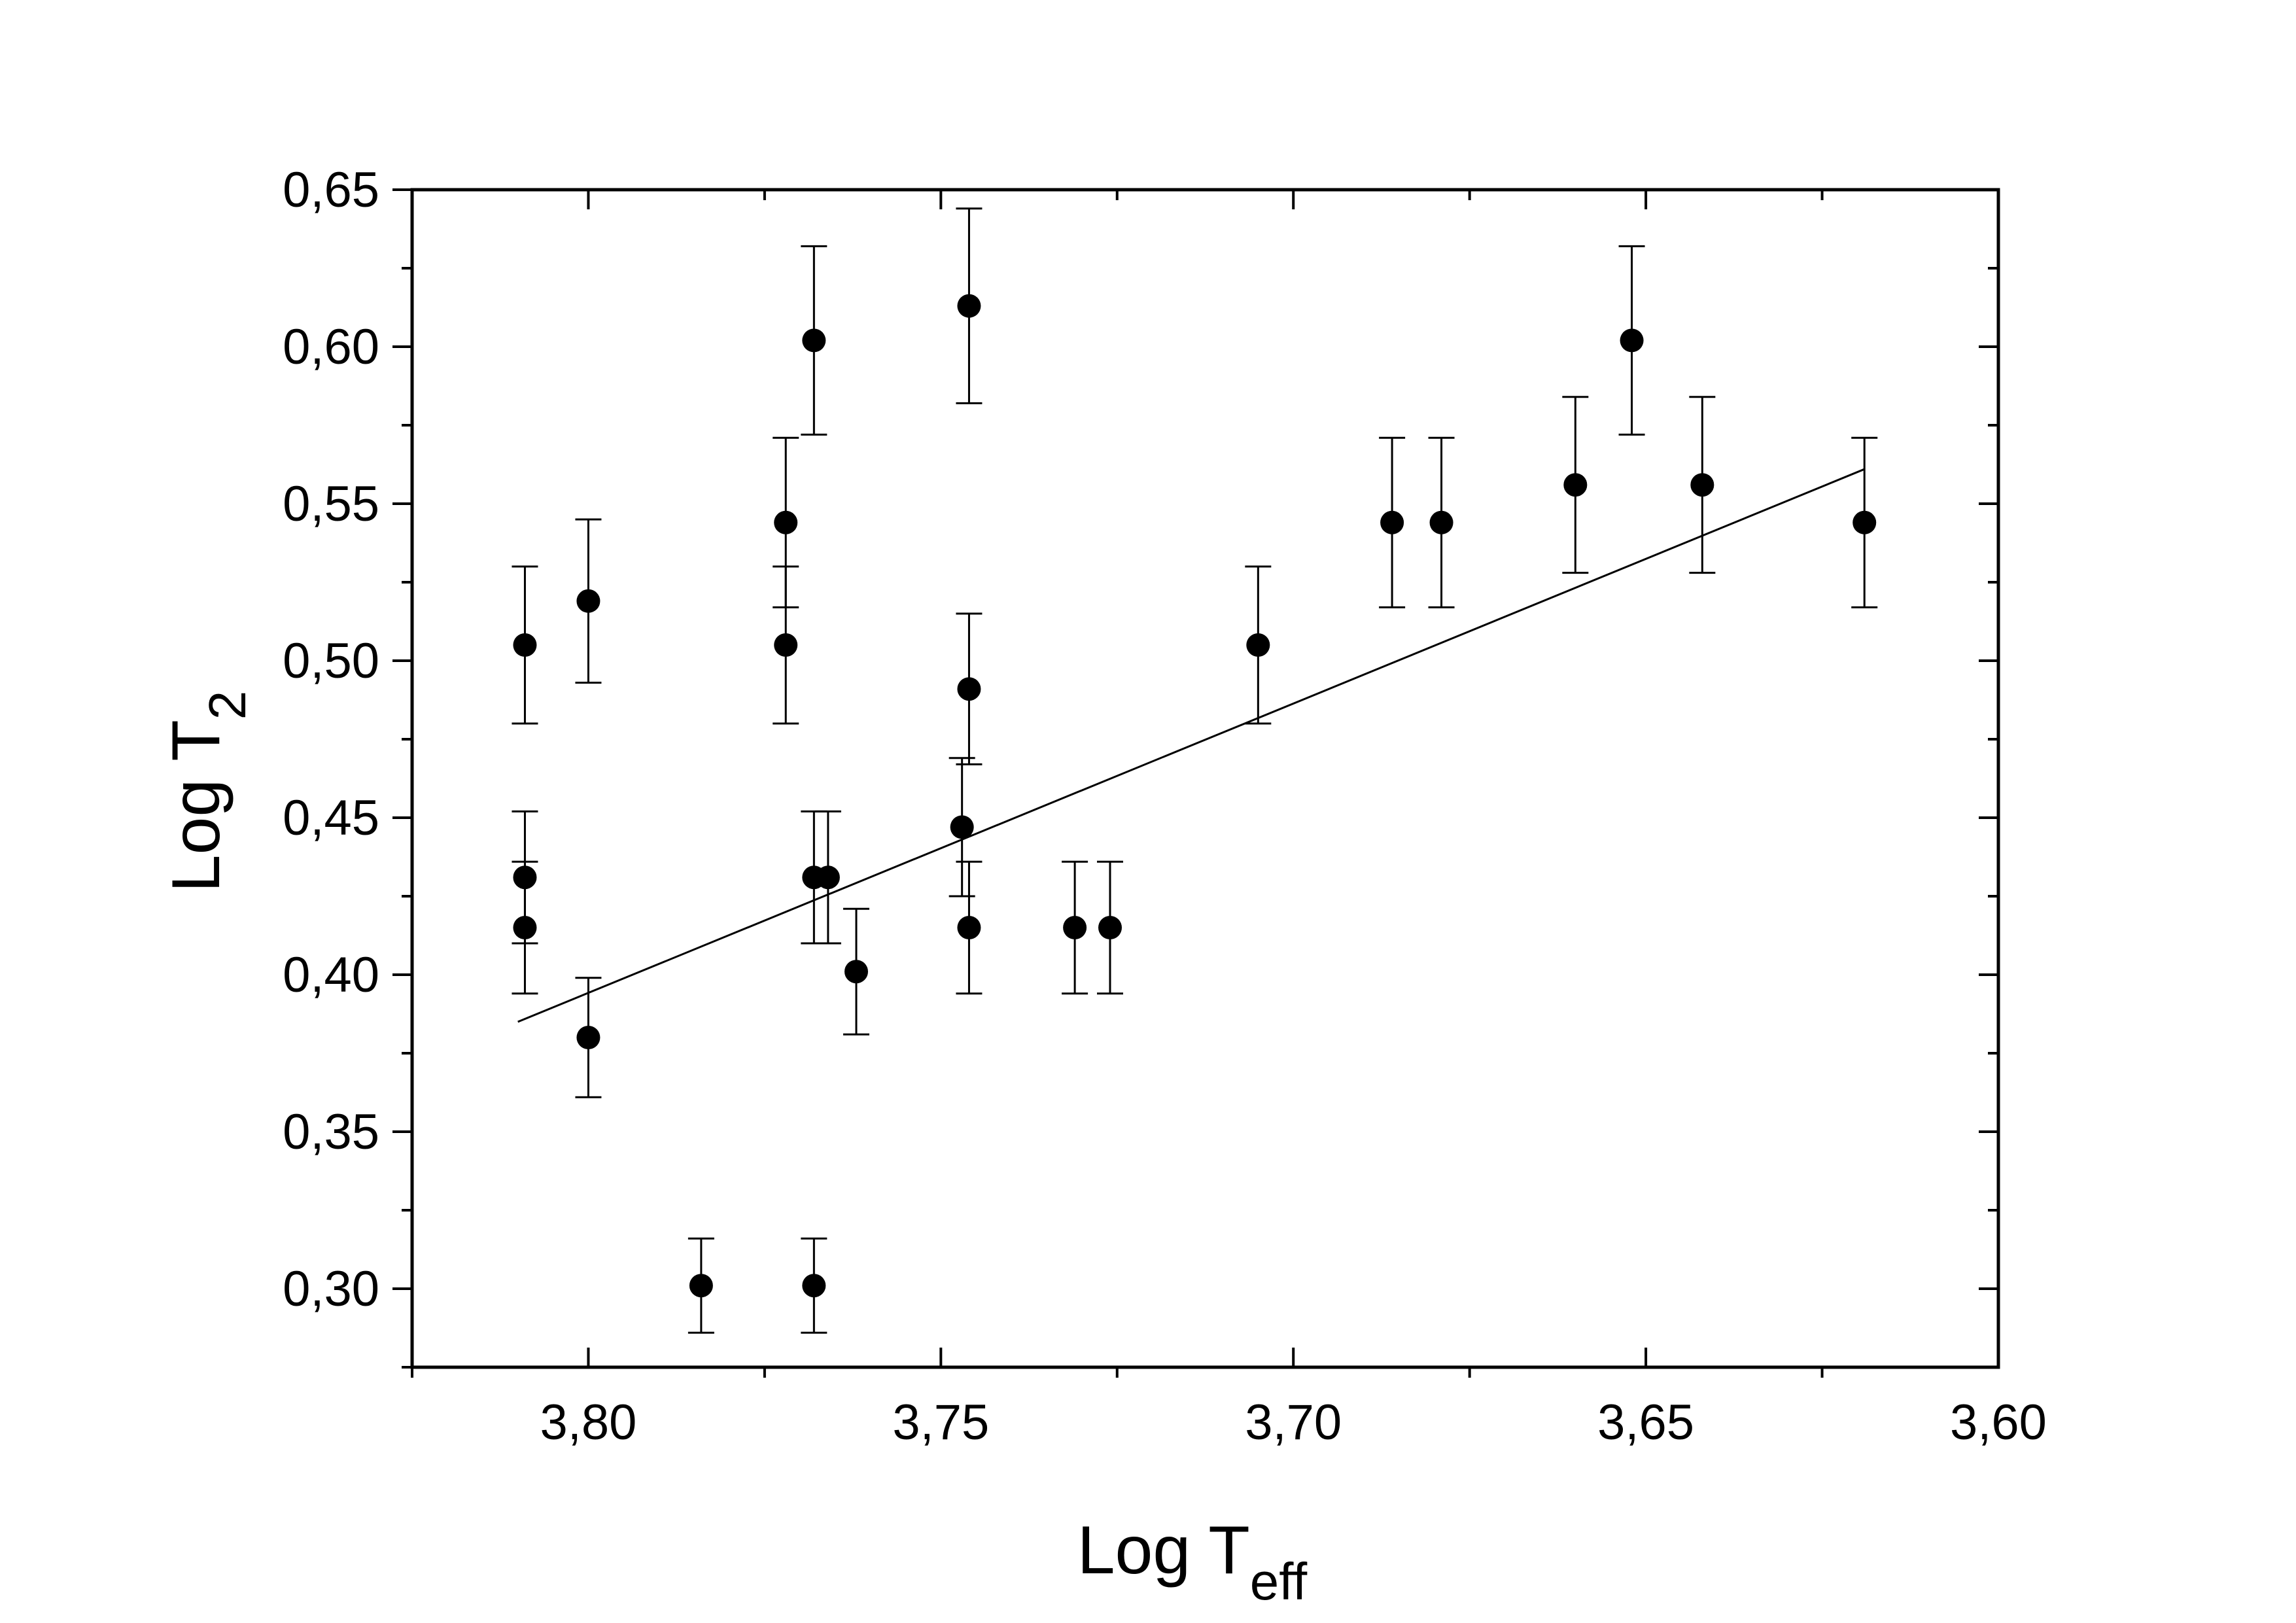  What do you see at coordinates (1293, 1423) in the screenshot?
I see `x-tick-label: 3,70` at bounding box center [1293, 1423].